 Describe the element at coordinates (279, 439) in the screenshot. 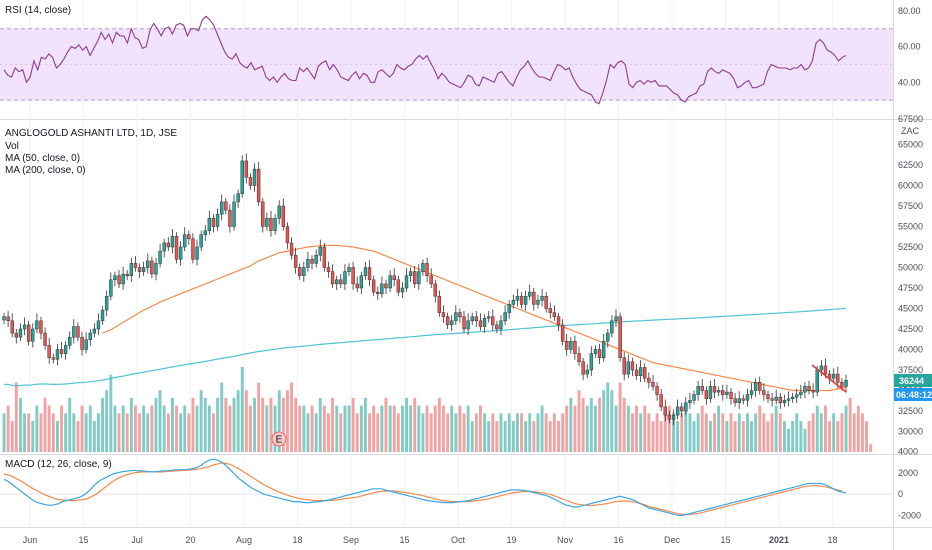

I see `earnings-marker: E` at that location.